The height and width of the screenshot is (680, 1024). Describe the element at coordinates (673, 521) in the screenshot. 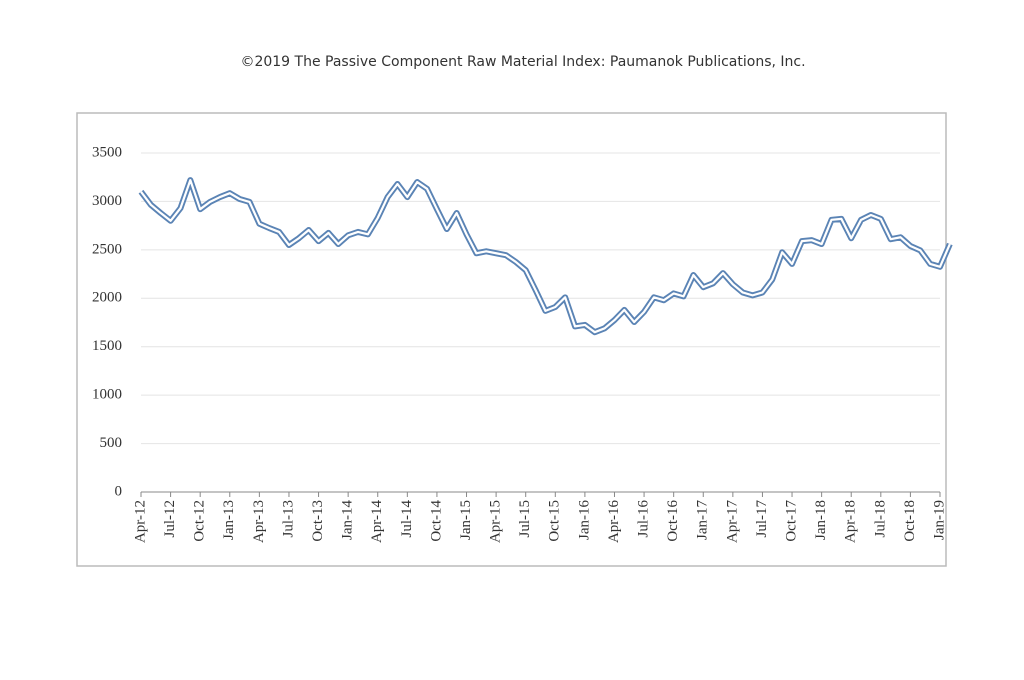

I see `x-tick-label: Oct-16` at that location.